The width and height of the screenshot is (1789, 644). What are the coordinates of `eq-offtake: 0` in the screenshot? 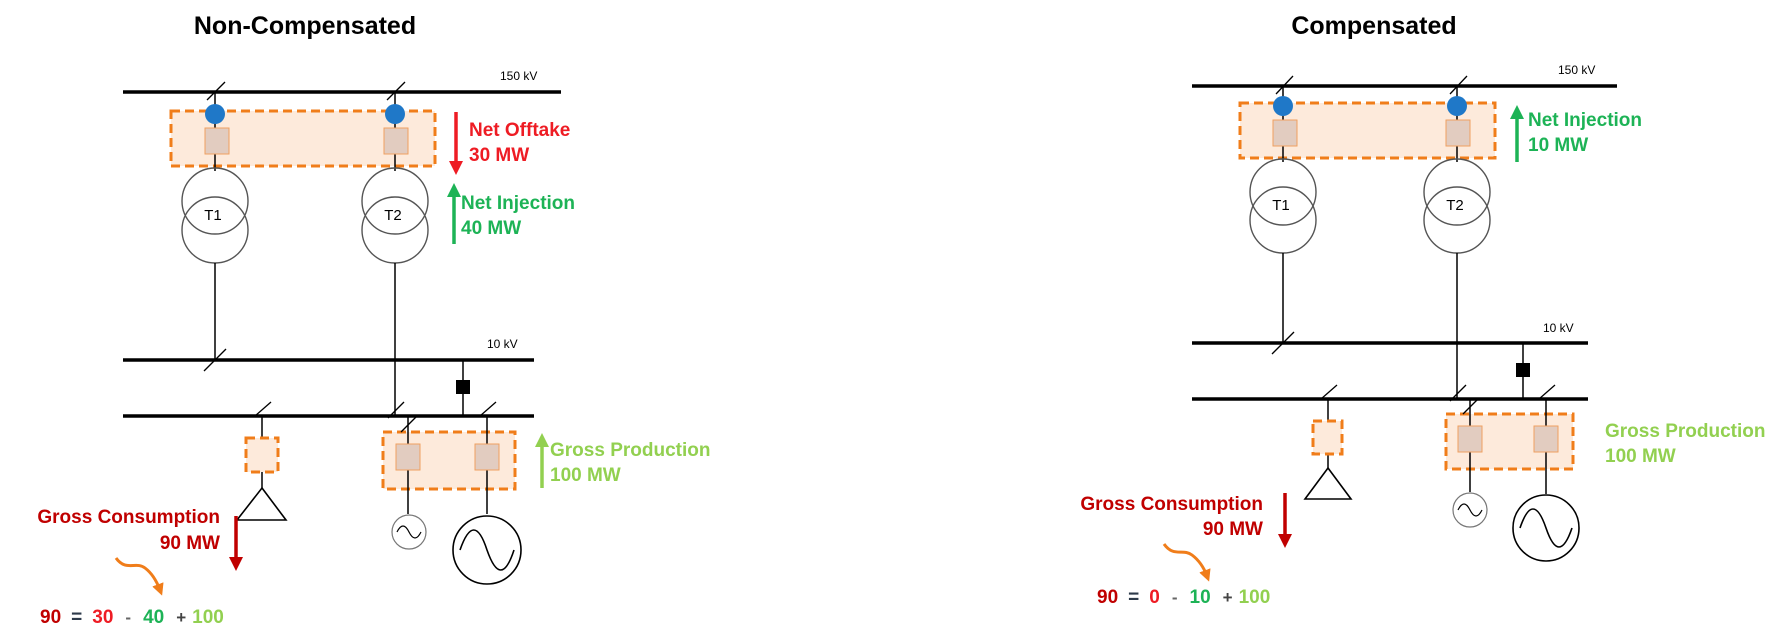 It's located at (1154, 597).